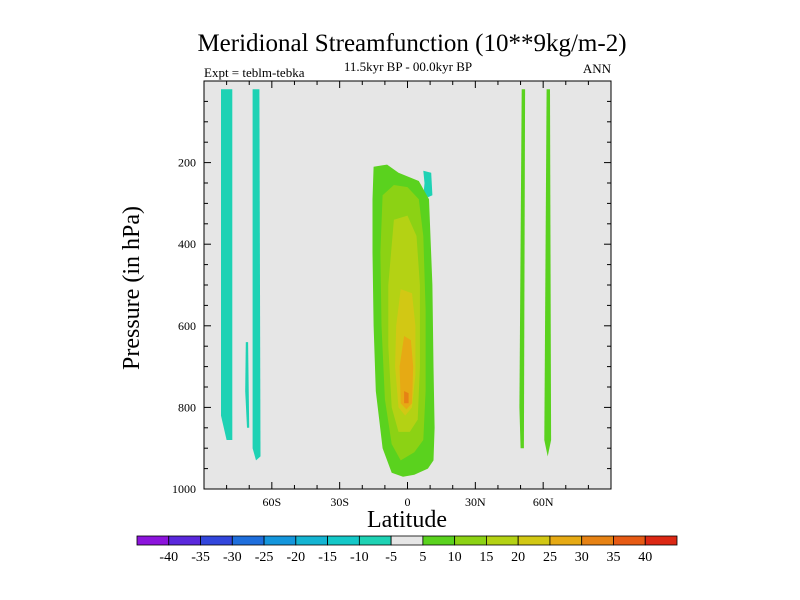  Describe the element at coordinates (543, 502) in the screenshot. I see `x-tick-label: 60N` at that location.